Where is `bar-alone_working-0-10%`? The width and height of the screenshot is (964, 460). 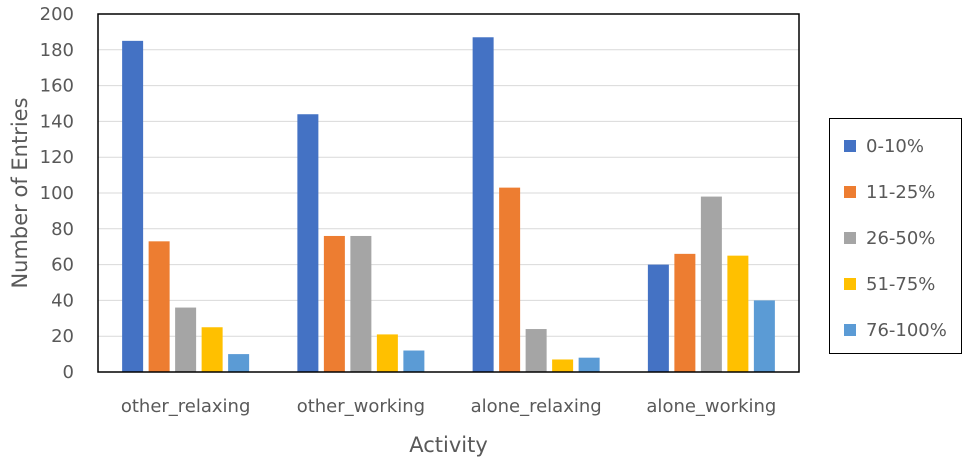
bar-alone_working-0-10% is located at coordinates (658, 318).